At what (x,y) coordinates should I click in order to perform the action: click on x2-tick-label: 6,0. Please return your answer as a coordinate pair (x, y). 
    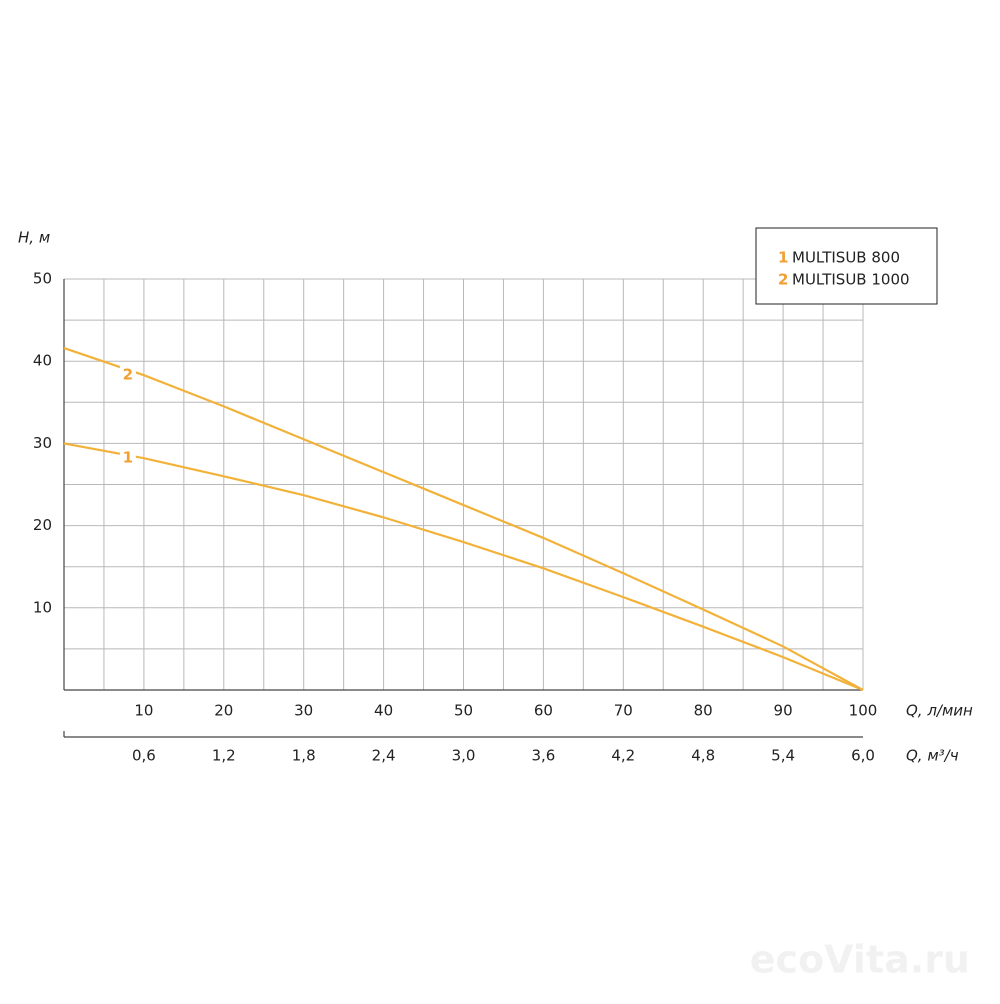
    Looking at the image, I should click on (863, 756).